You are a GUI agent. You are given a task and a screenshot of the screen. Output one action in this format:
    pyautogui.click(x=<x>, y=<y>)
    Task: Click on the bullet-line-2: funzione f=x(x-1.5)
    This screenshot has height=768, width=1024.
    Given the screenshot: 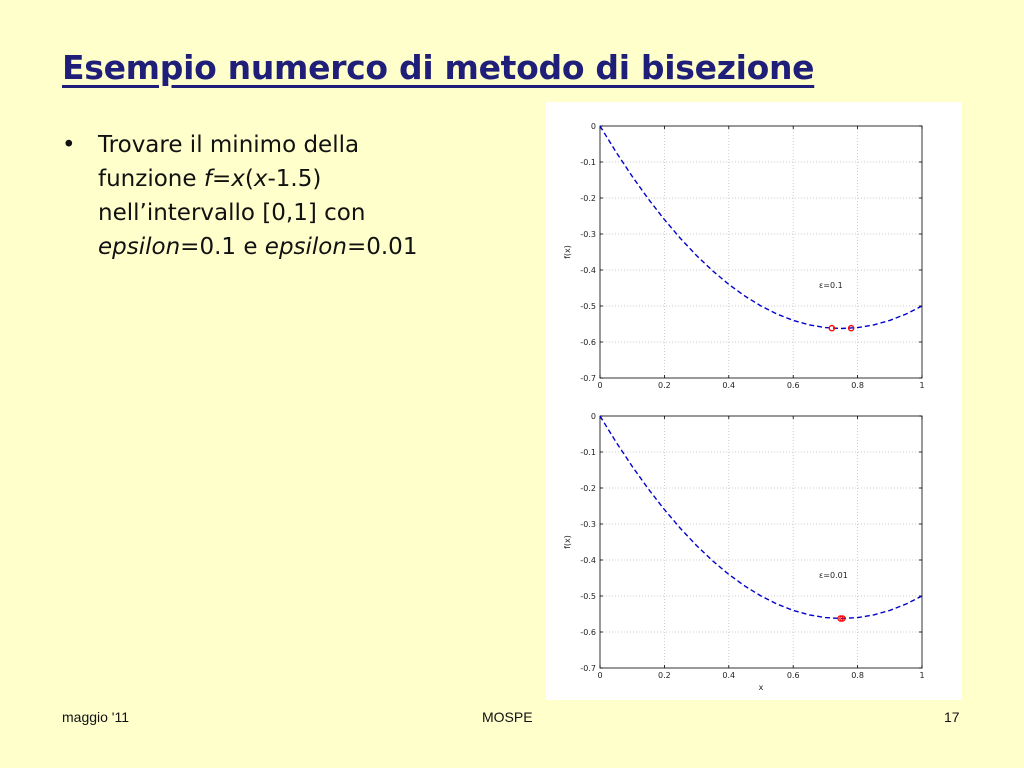 What is the action you would take?
    pyautogui.click(x=298, y=179)
    